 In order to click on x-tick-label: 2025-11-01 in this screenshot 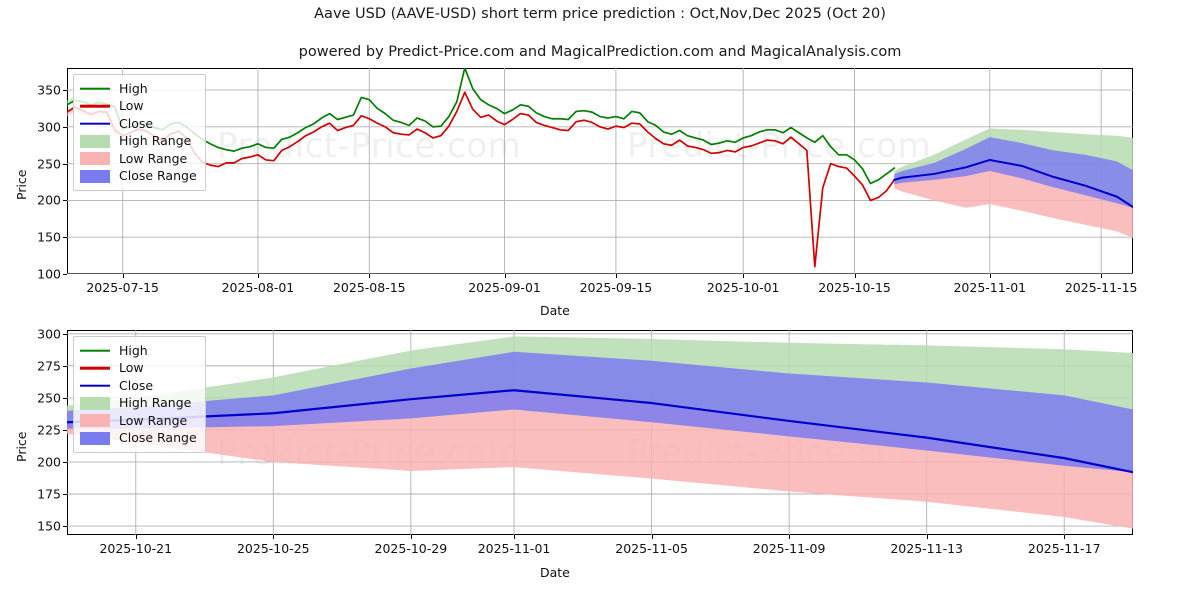, I will do `click(514, 548)`.